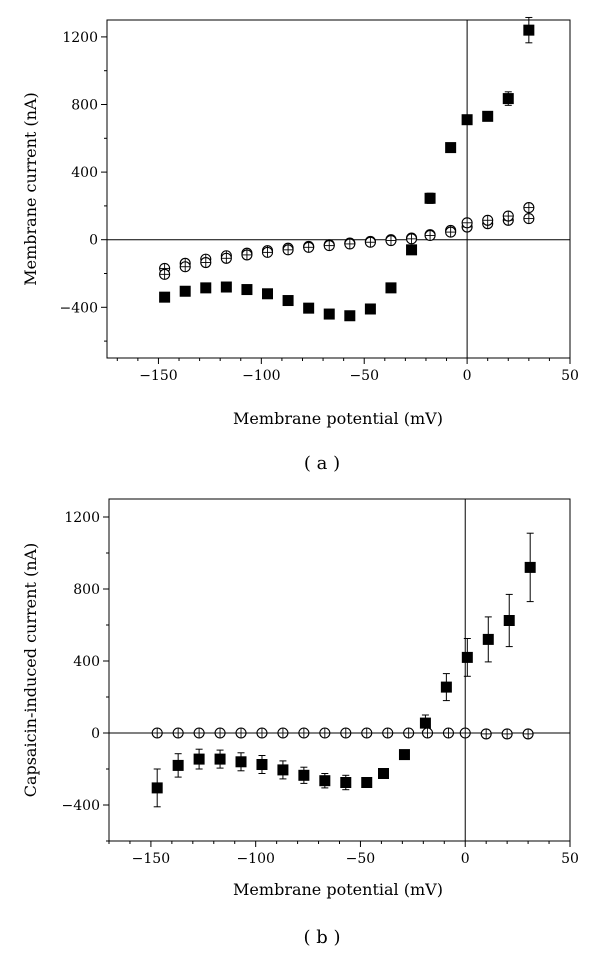 The image size is (600, 953). What do you see at coordinates (321, 937) in the screenshot?
I see `panel-label-b: ( b )` at bounding box center [321, 937].